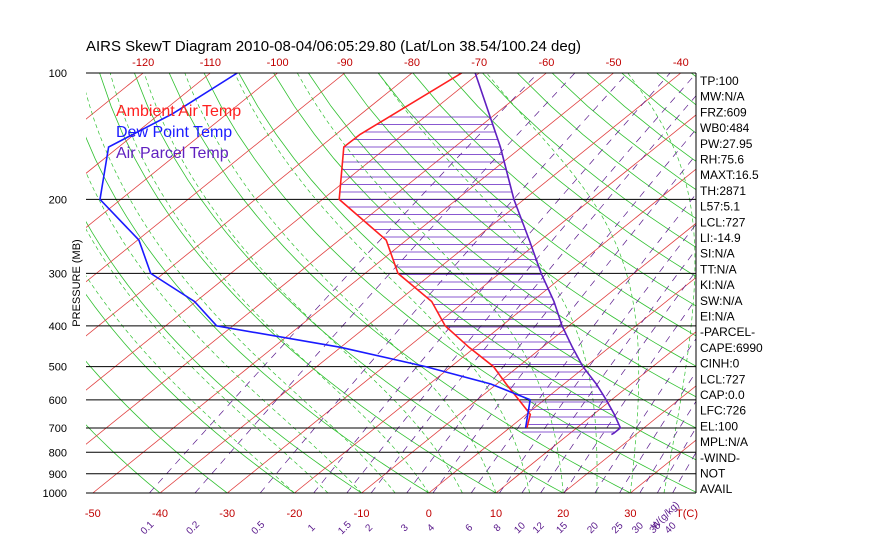 Image resolution: width=870 pixels, height=560 pixels. I want to click on pressure-tick-label: 300, so click(58, 274).